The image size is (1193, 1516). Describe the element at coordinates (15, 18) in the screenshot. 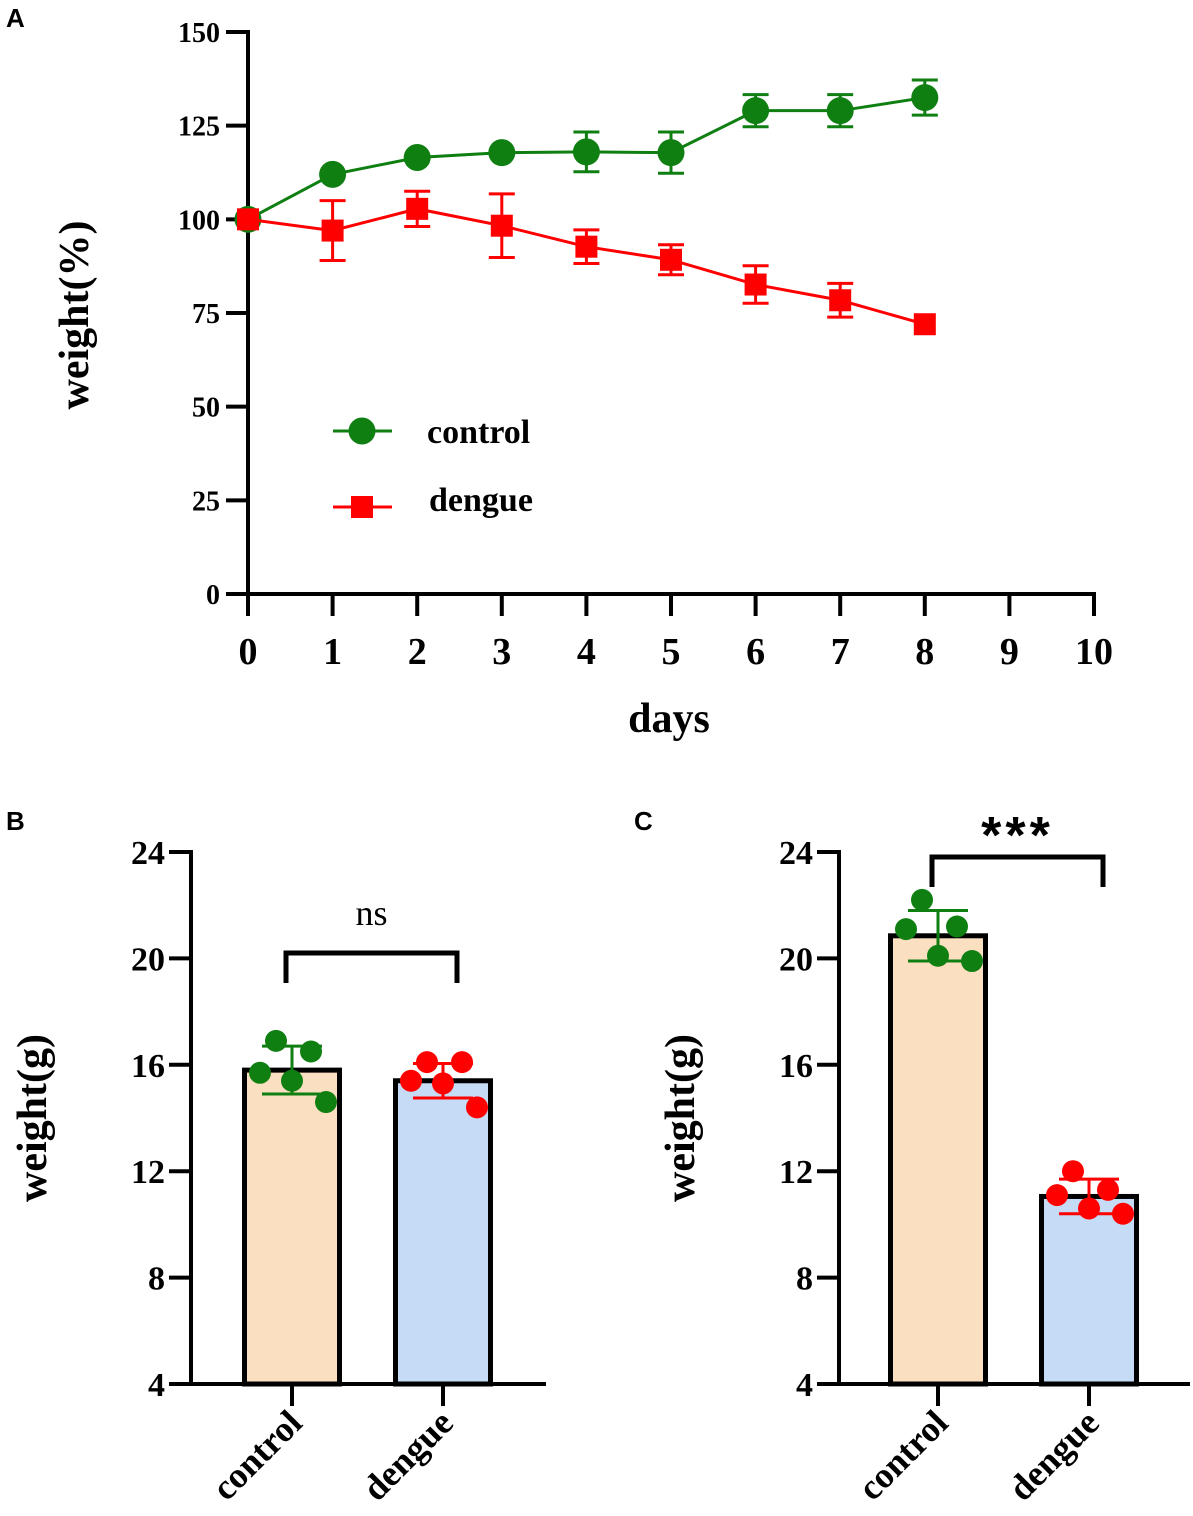

I see `panel-letter-a: A` at that location.